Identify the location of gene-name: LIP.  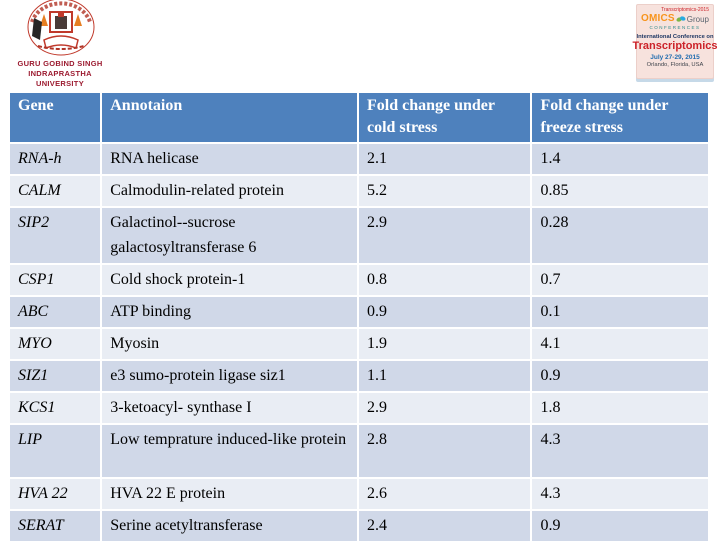
(55, 450).